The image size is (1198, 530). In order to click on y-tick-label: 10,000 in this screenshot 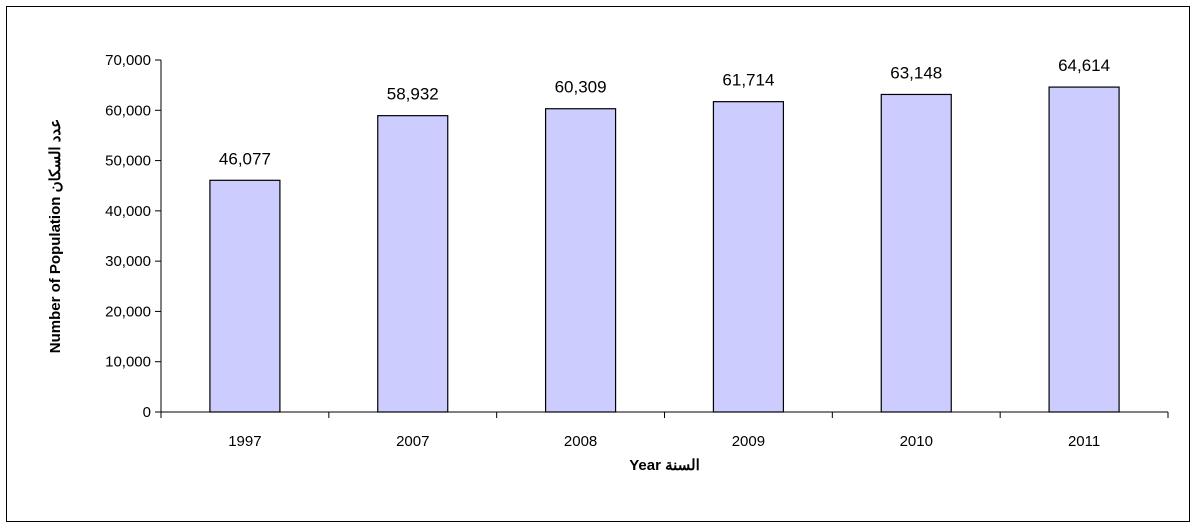, I will do `click(128, 362)`.